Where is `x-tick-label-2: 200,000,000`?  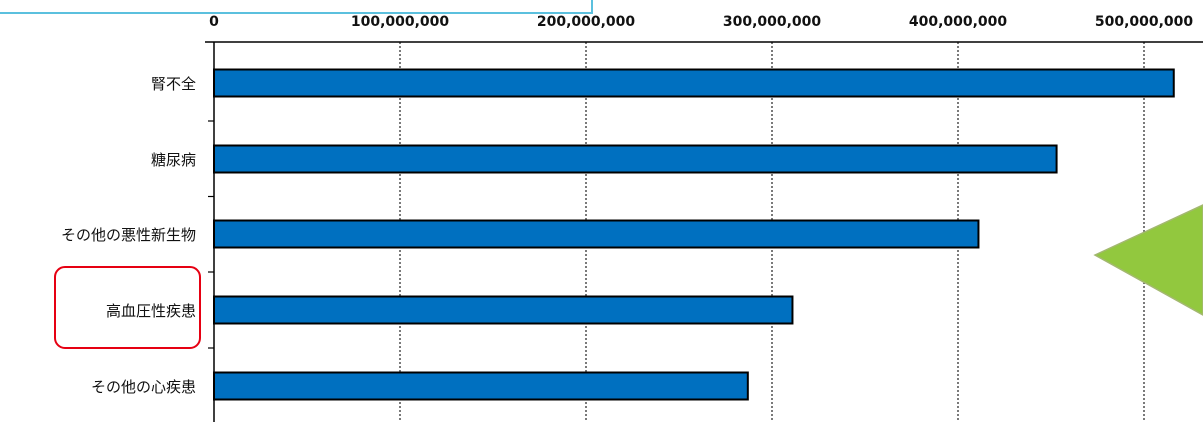
x-tick-label-2: 200,000,000 is located at coordinates (586, 22).